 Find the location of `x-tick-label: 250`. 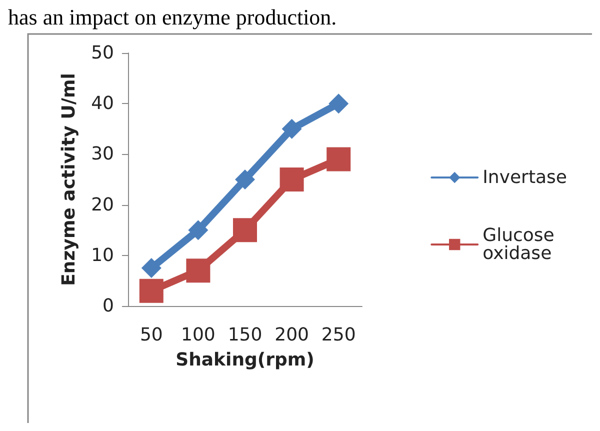

x-tick-label: 250 is located at coordinates (338, 335).